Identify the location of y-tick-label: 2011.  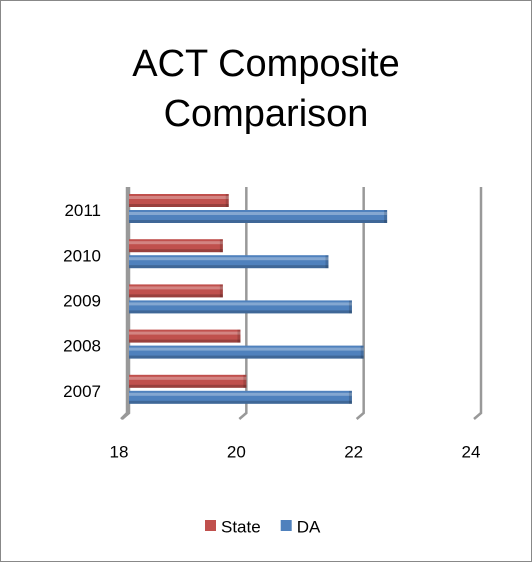
(82, 210).